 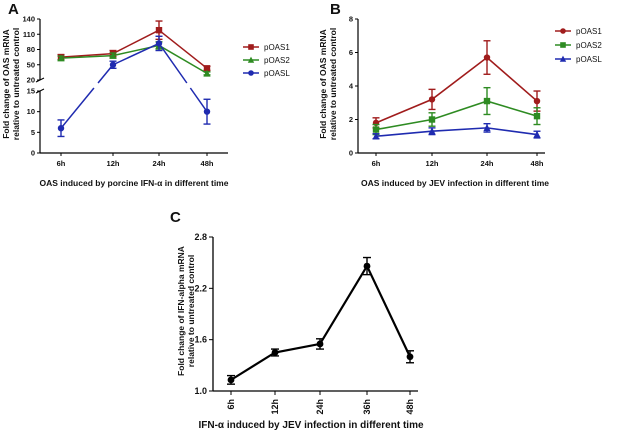 What do you see at coordinates (13, 9) in the screenshot?
I see `panel-letter-a: A` at bounding box center [13, 9].